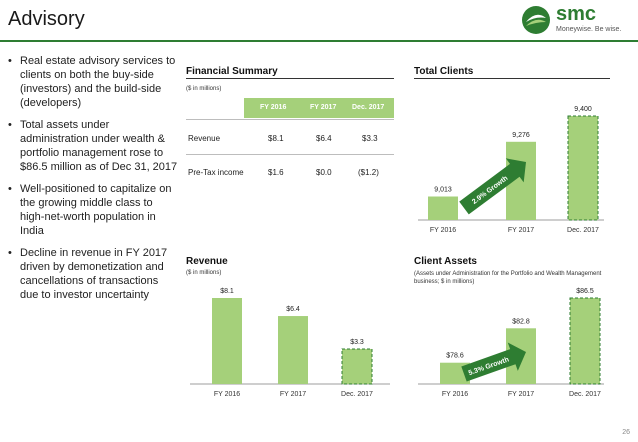 This screenshot has width=638, height=442. I want to click on total-clients-title: Total Clients, so click(512, 72).